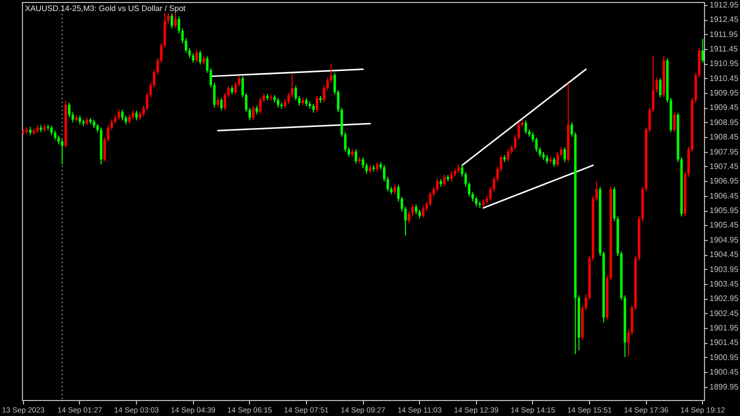 This screenshot has width=740, height=416. Describe the element at coordinates (724, 122) in the screenshot. I see `y-tick-label: 1908.95` at that location.